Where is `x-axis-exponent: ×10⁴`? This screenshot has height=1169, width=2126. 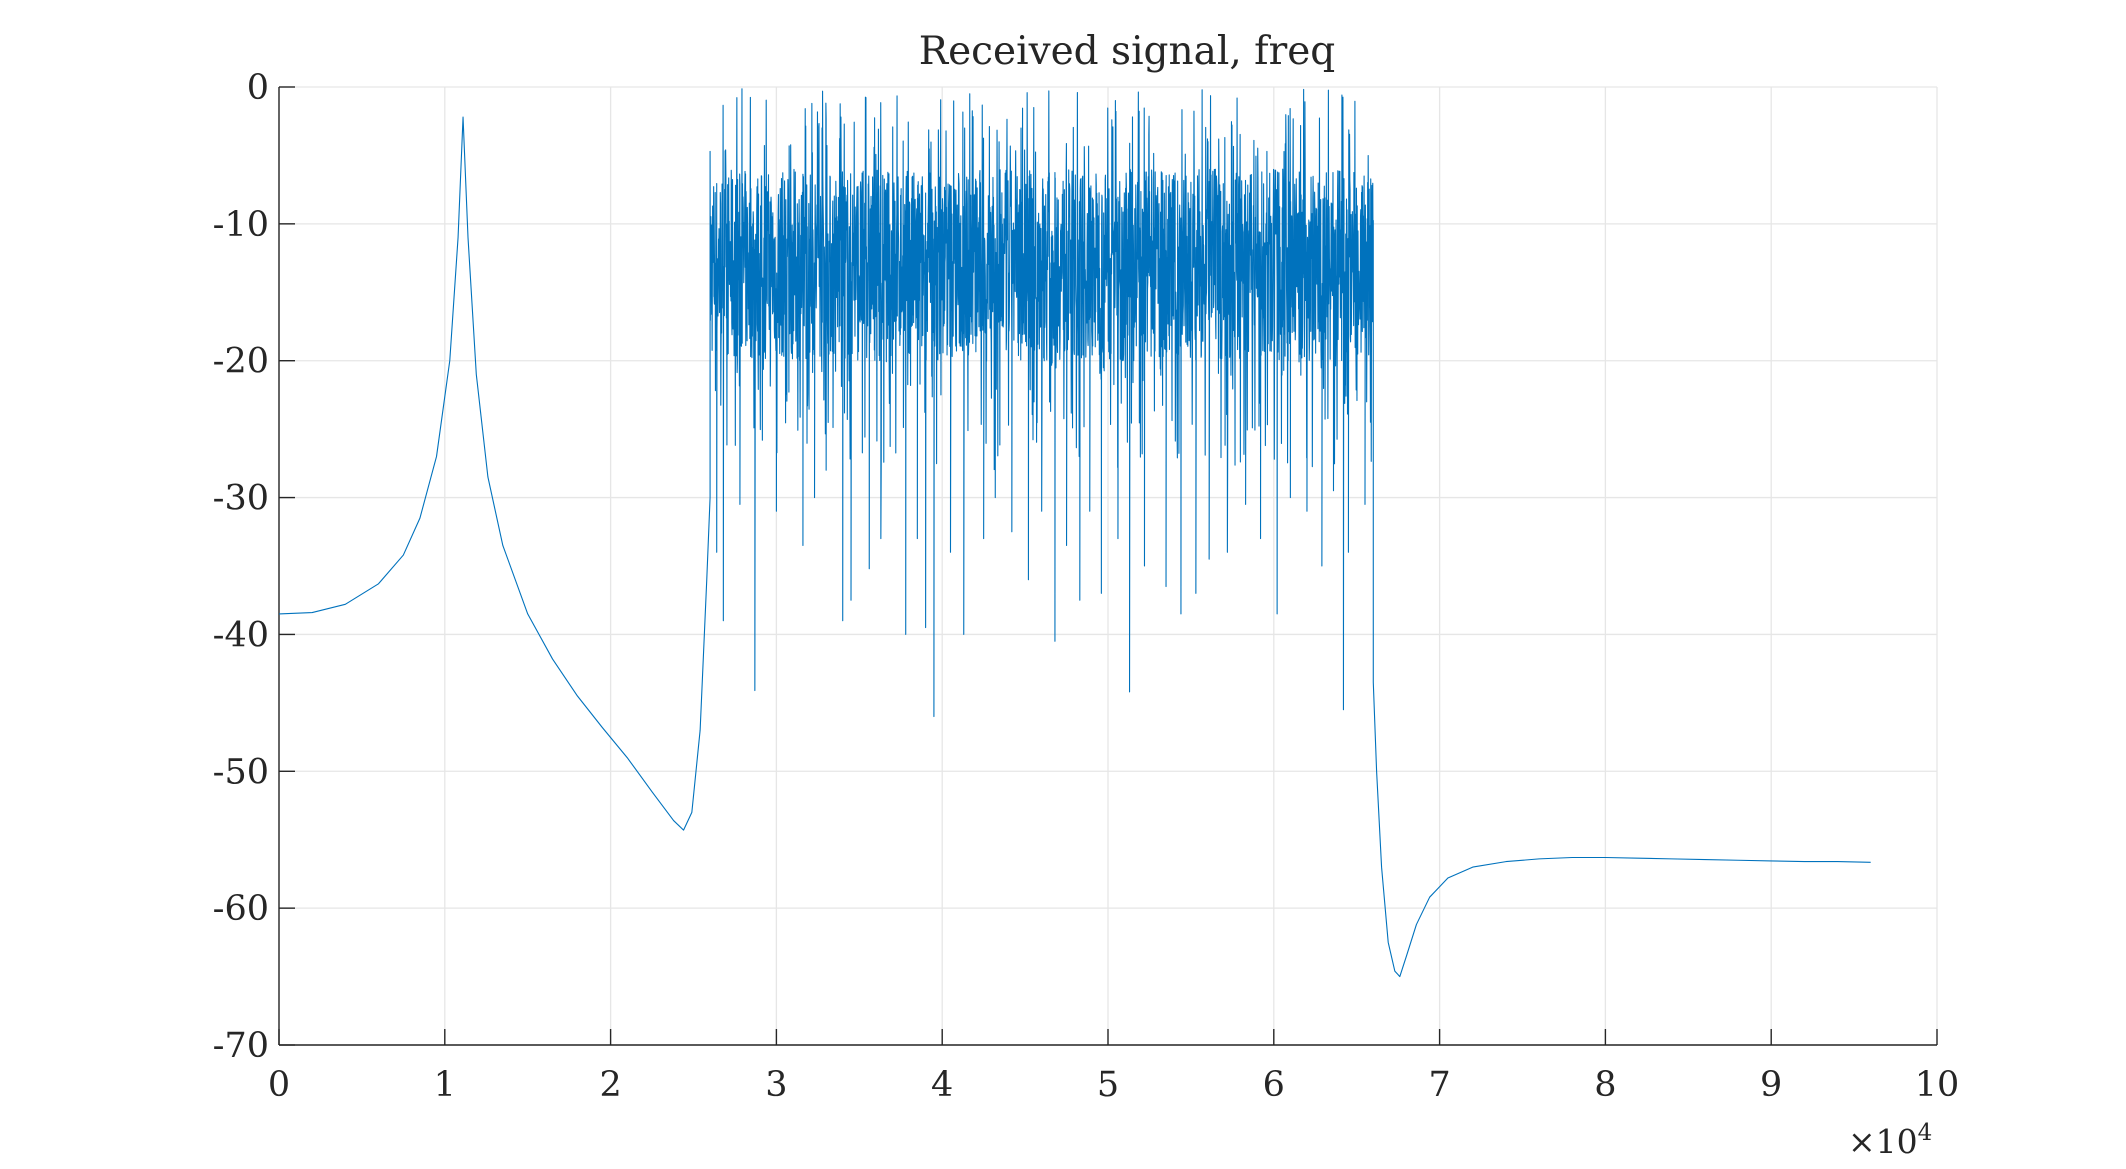 x-axis-exponent: ×10⁴ is located at coordinates (1890, 1140).